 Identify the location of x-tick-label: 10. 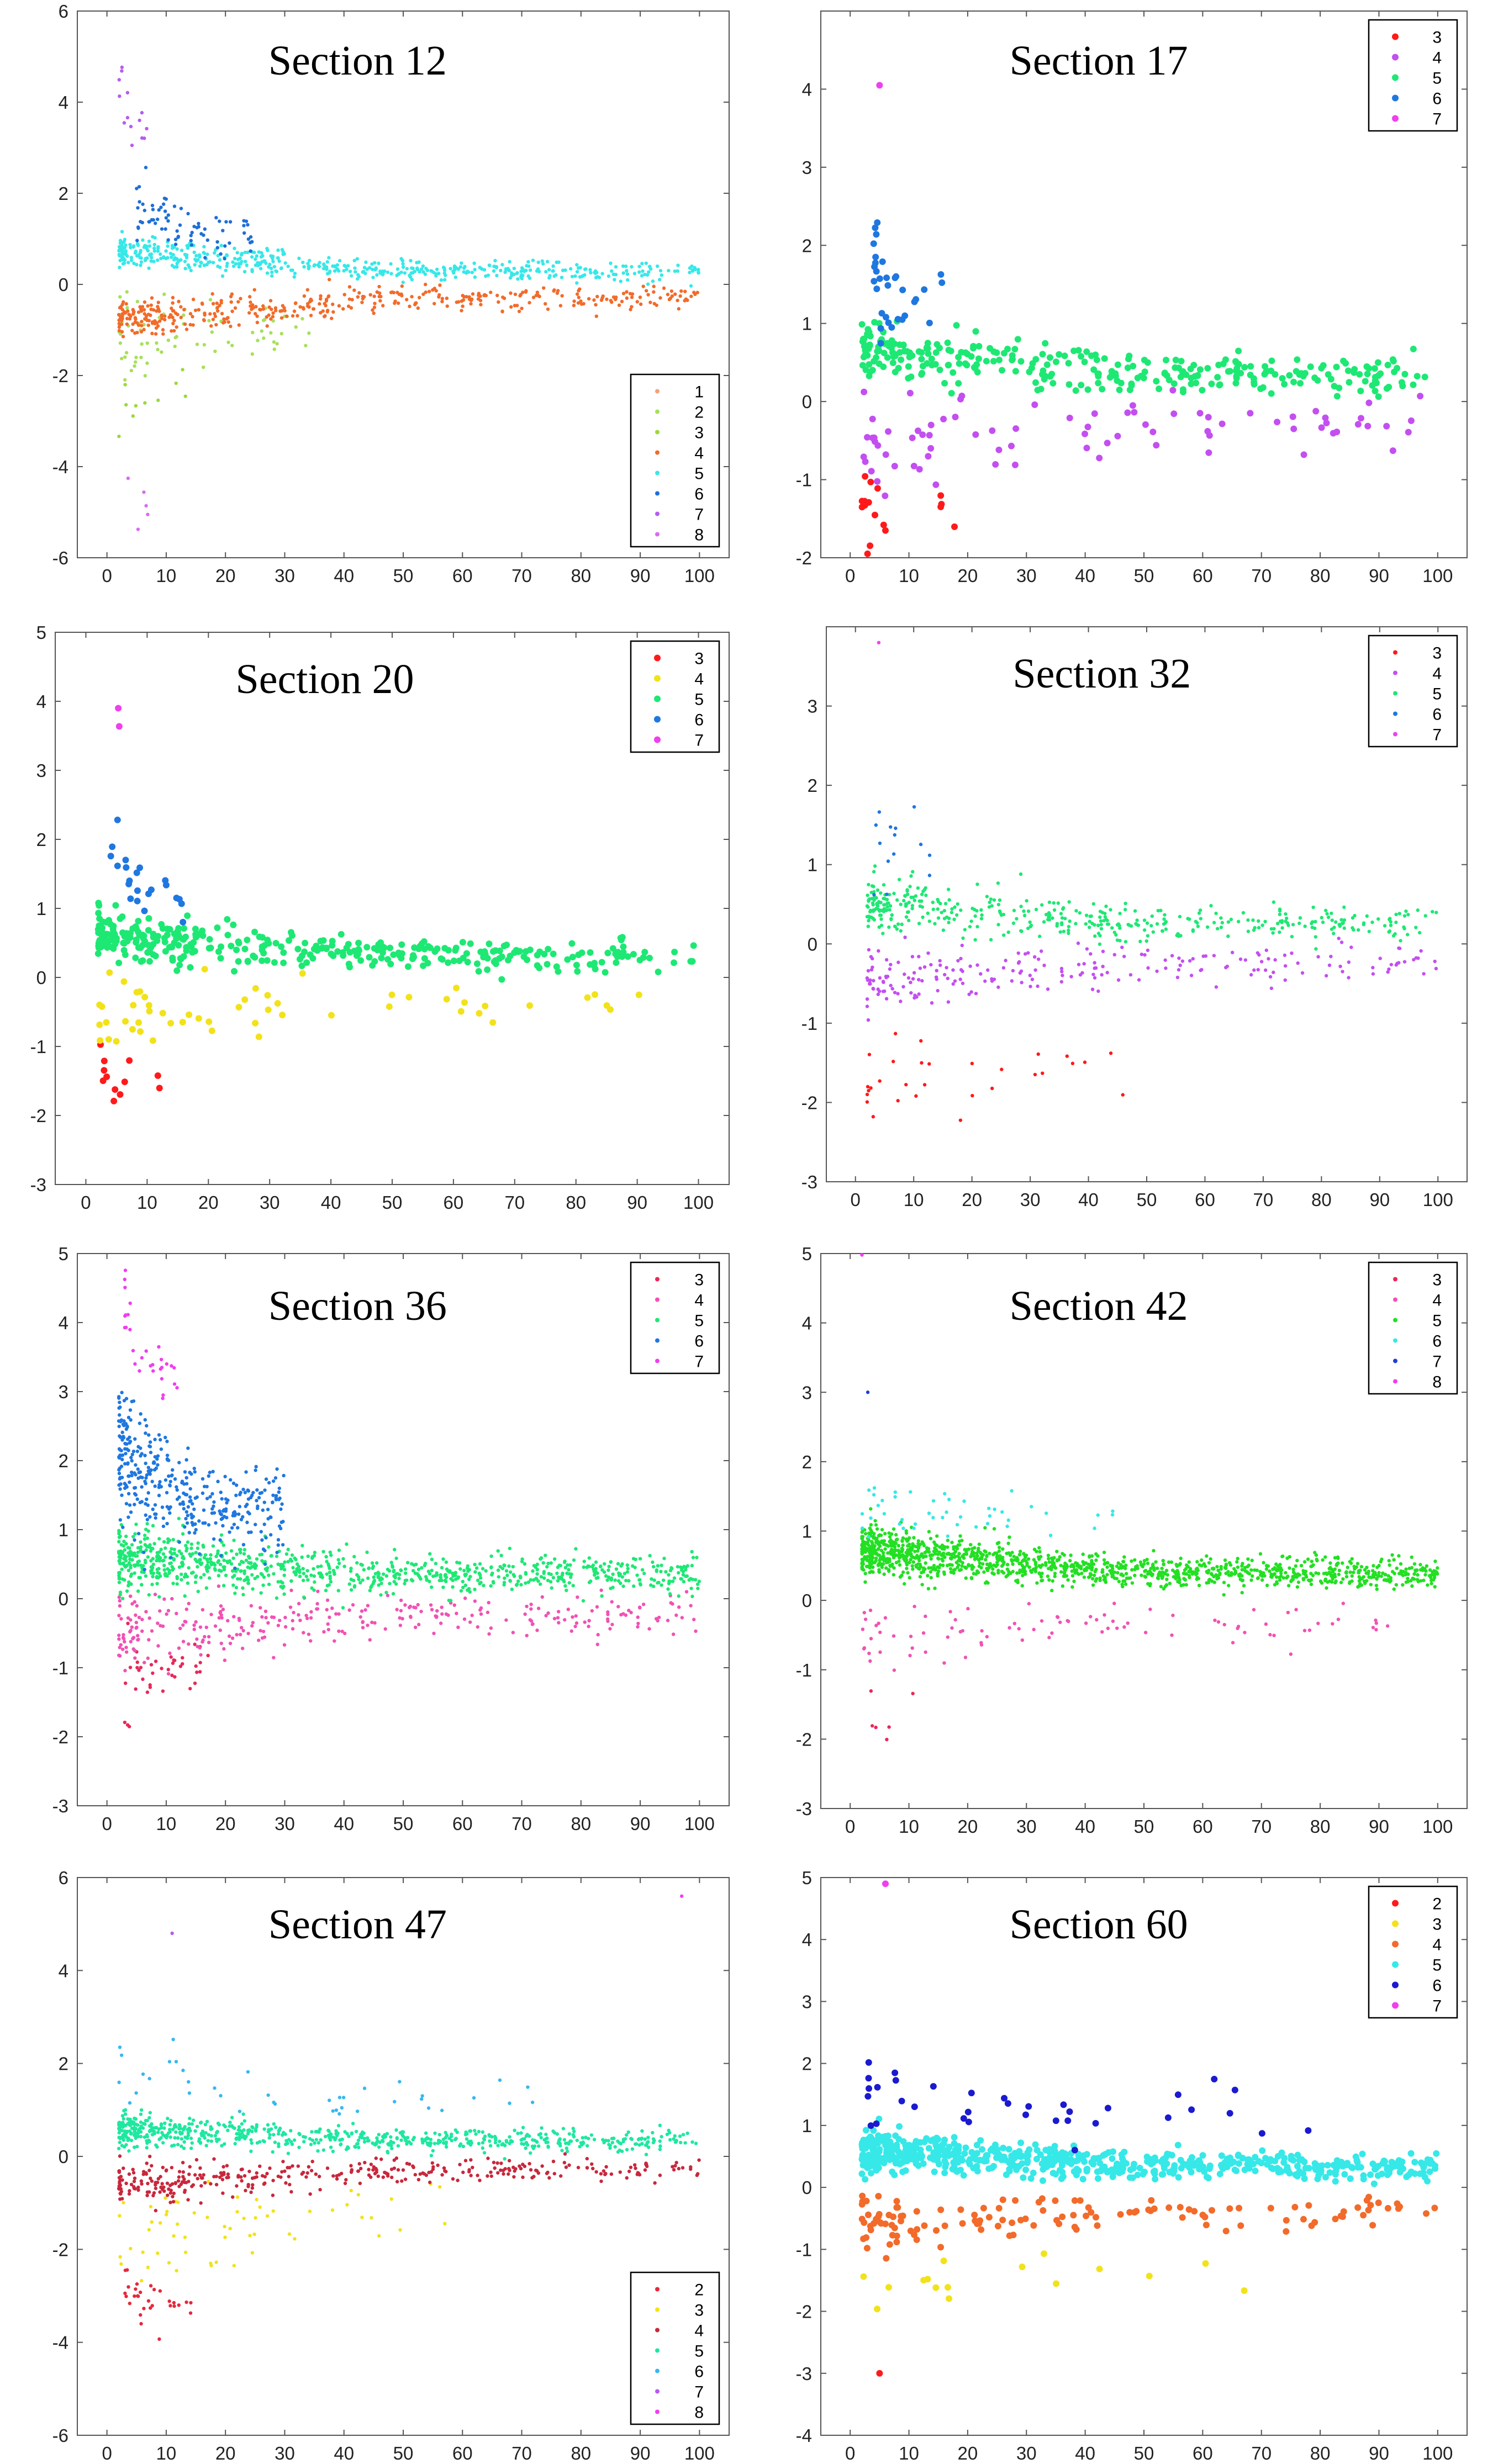
(147, 1202).